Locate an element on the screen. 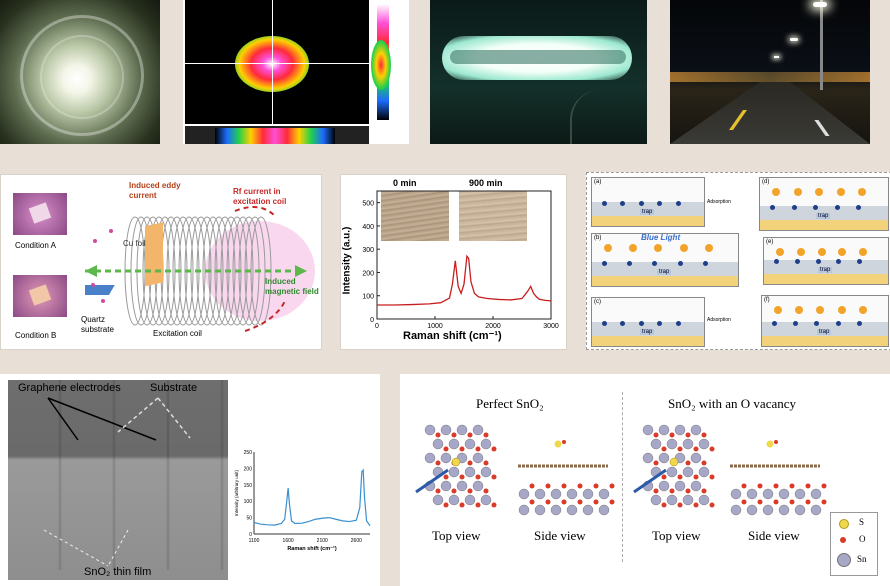 This screenshot has width=890, height=586. adsorption-label-1: Adsorption is located at coordinates (719, 202).